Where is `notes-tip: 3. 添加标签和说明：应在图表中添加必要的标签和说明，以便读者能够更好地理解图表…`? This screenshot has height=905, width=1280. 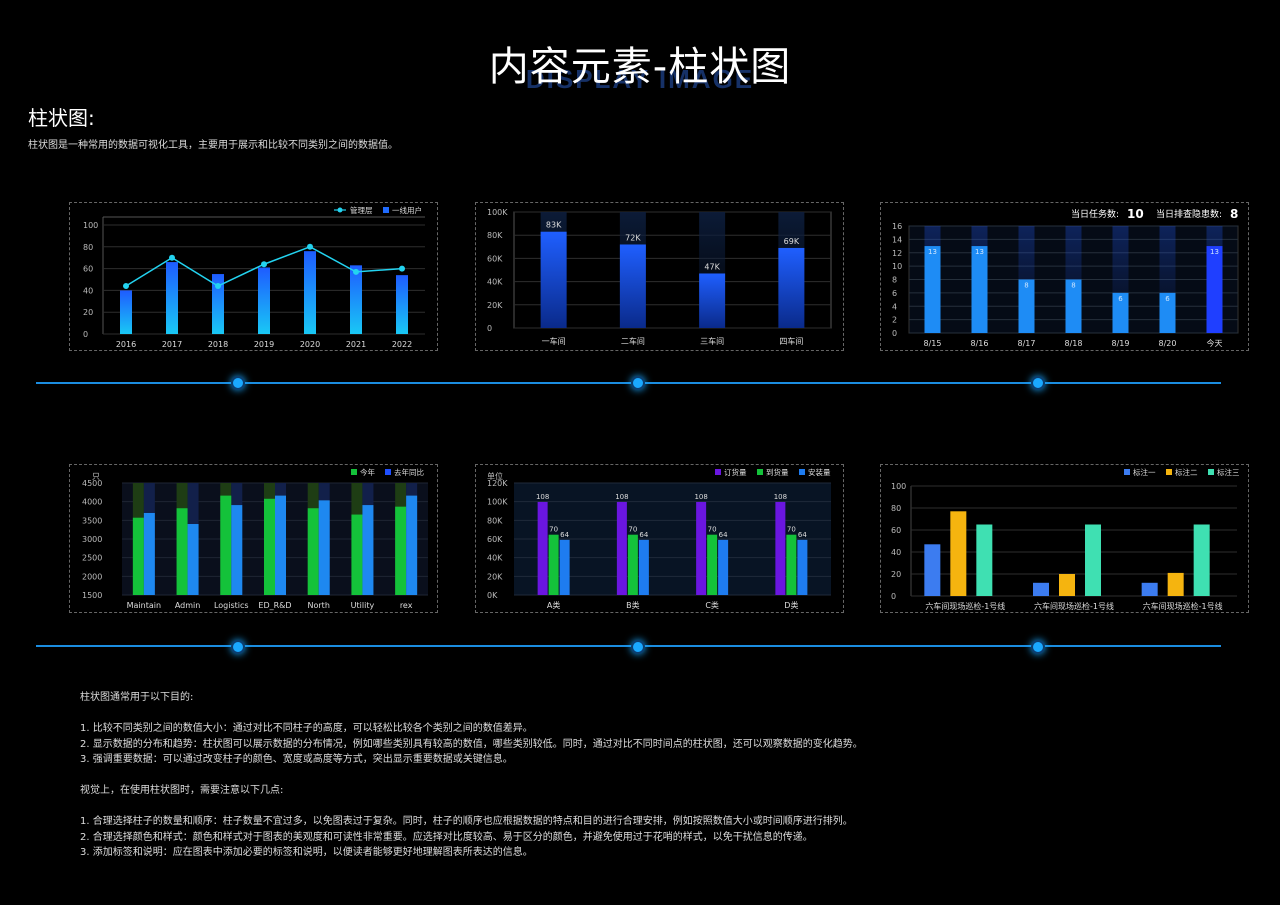
notes-tip: 3. 添加标签和说明：应在图表中添加必要的标签和说明，以便读者能够更好地理解图表… is located at coordinates (306, 852).